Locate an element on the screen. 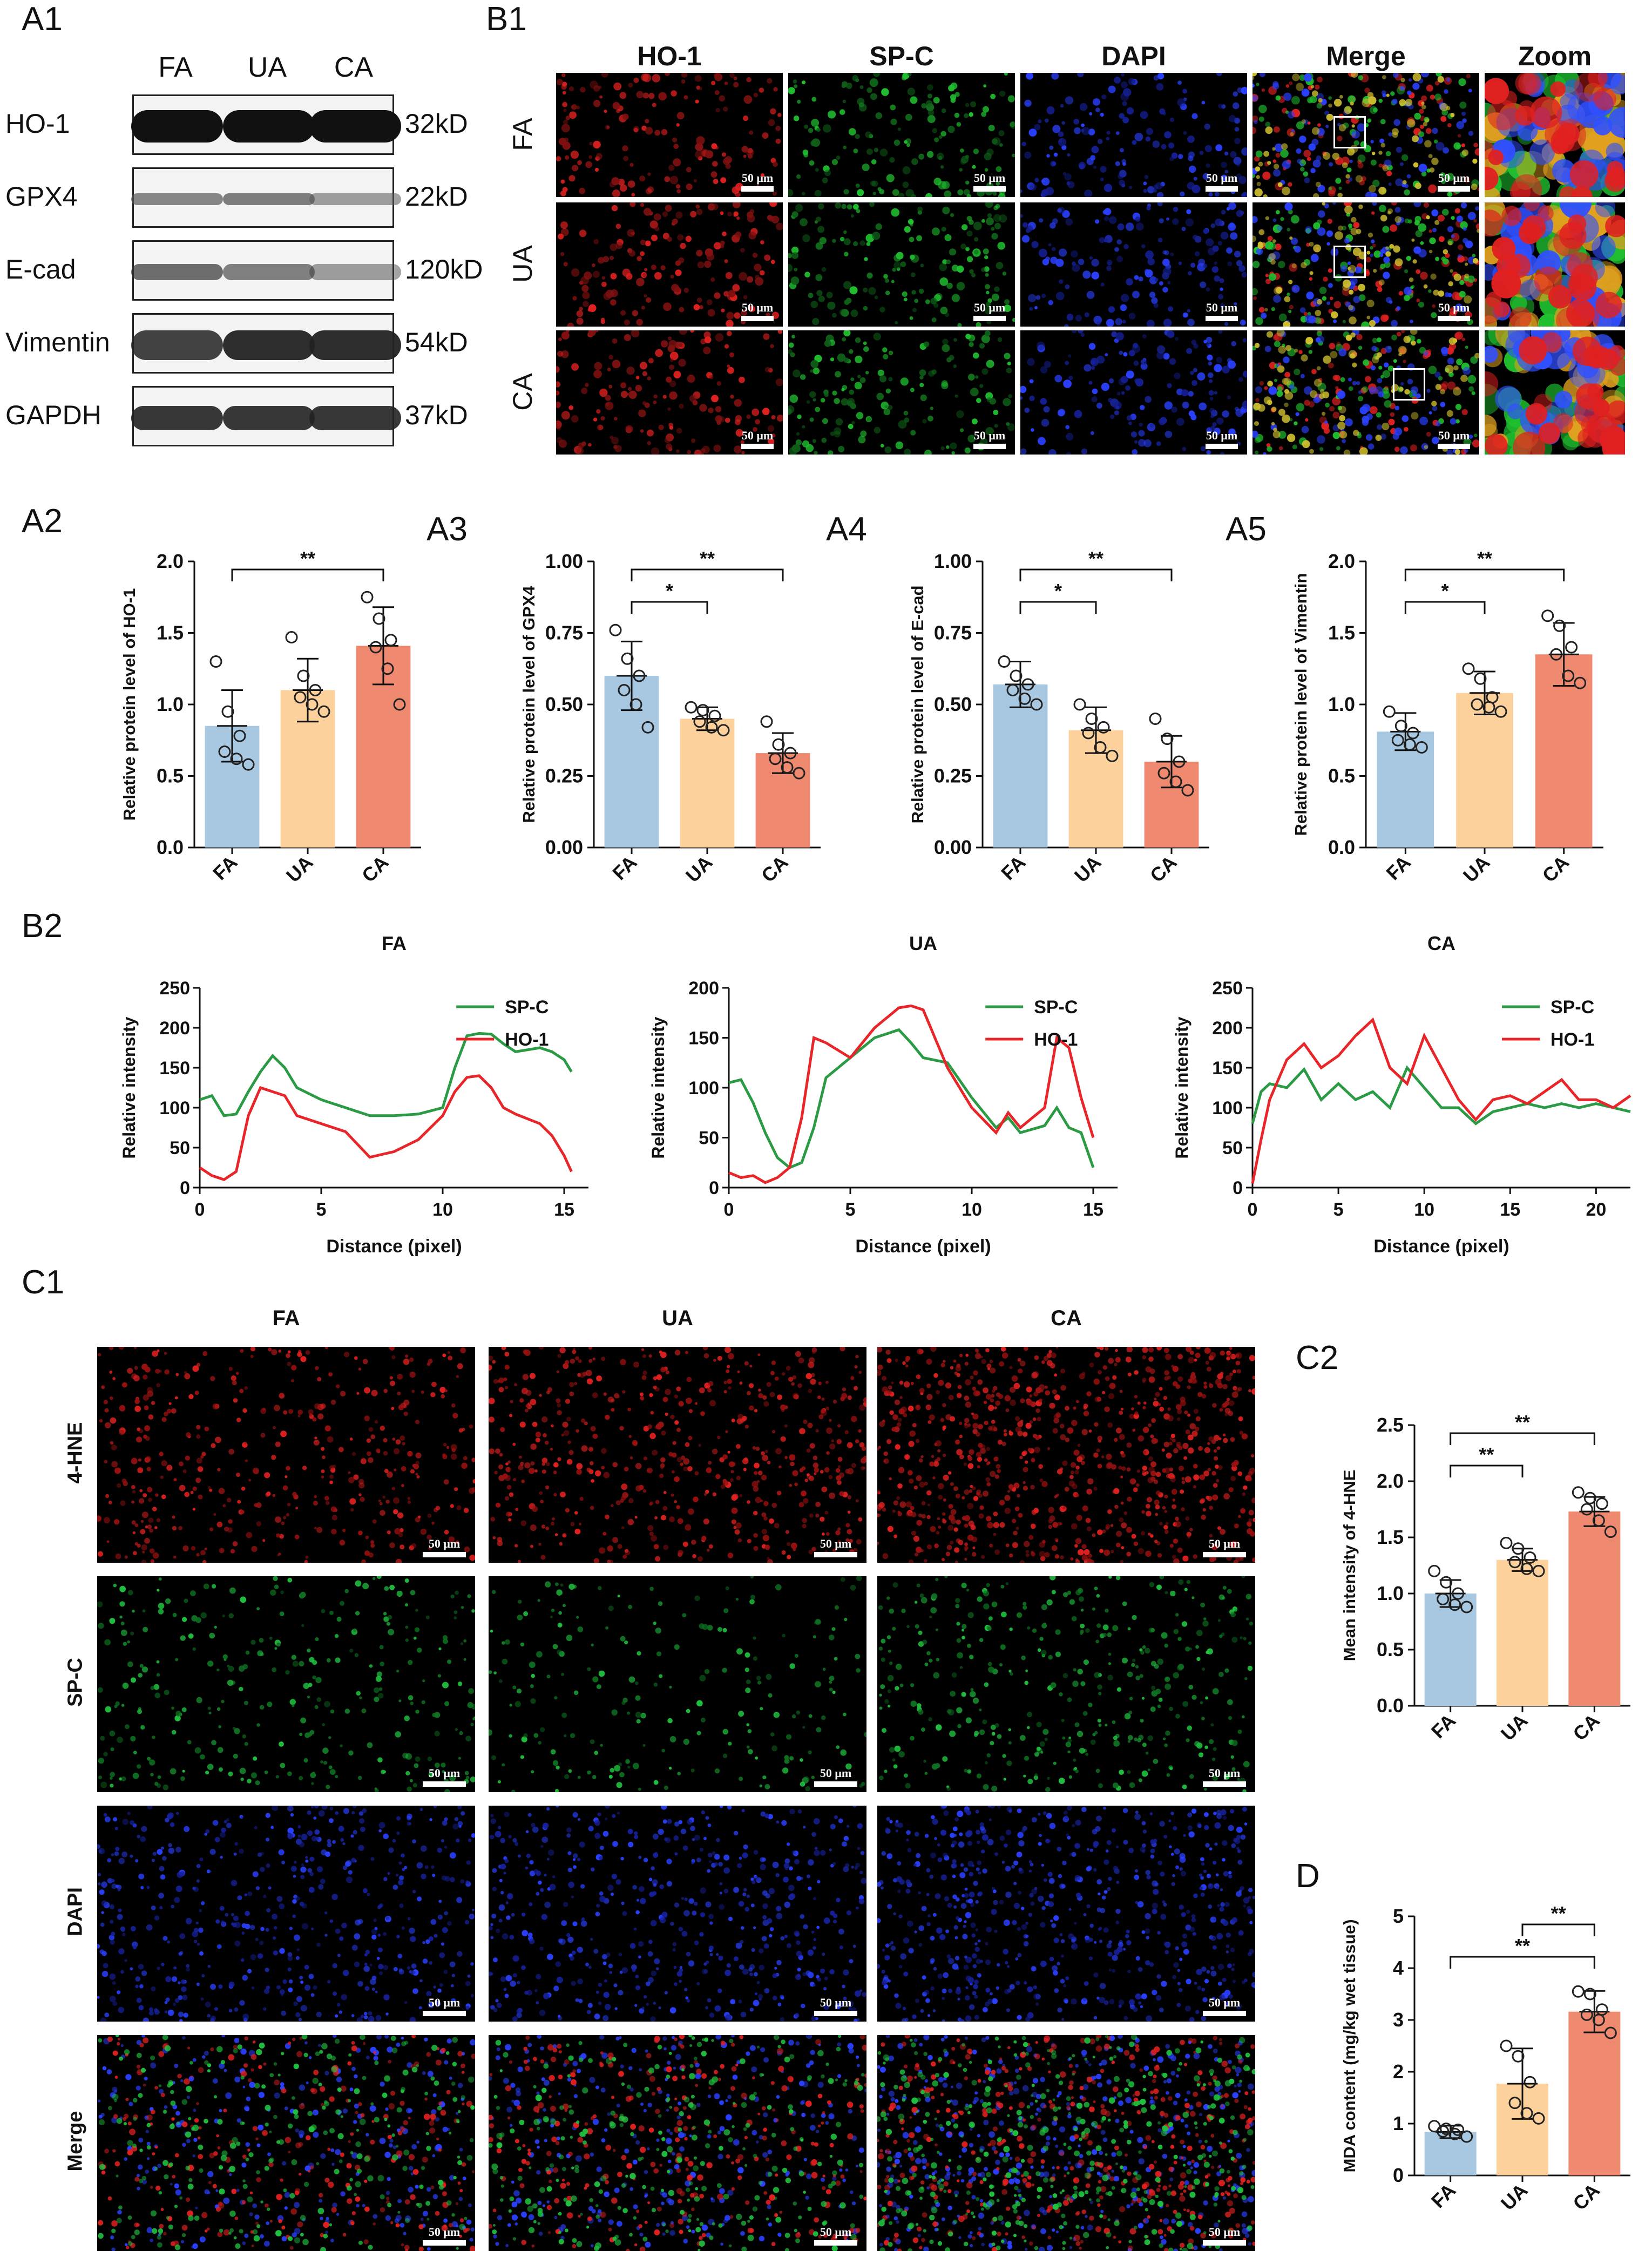 The image size is (1652, 2251). significance-bracket is located at coordinates (307, 575).